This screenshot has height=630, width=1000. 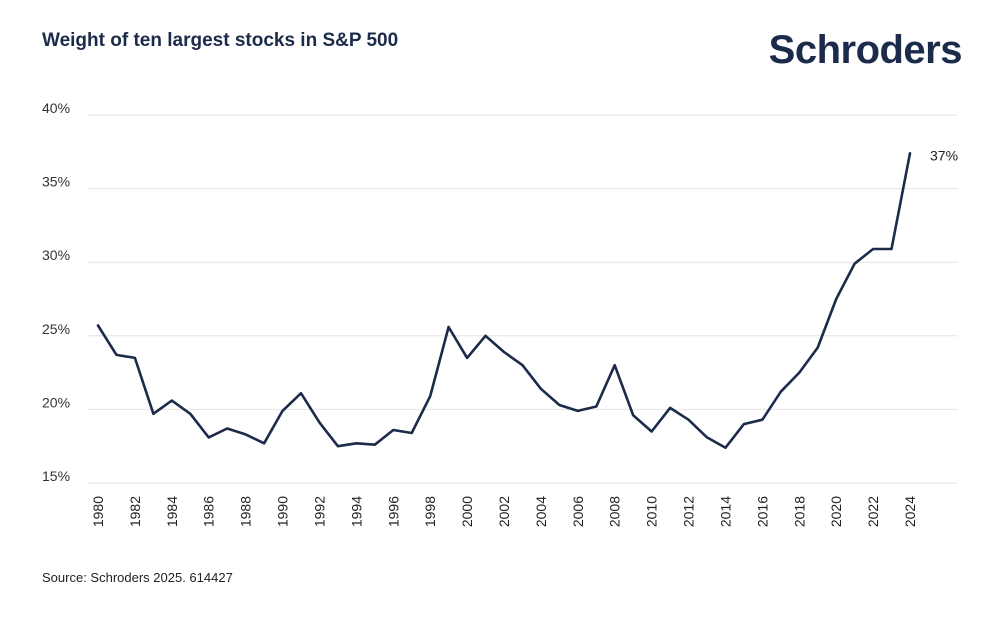 What do you see at coordinates (762, 511) in the screenshot?
I see `x-tick-label: 2016` at bounding box center [762, 511].